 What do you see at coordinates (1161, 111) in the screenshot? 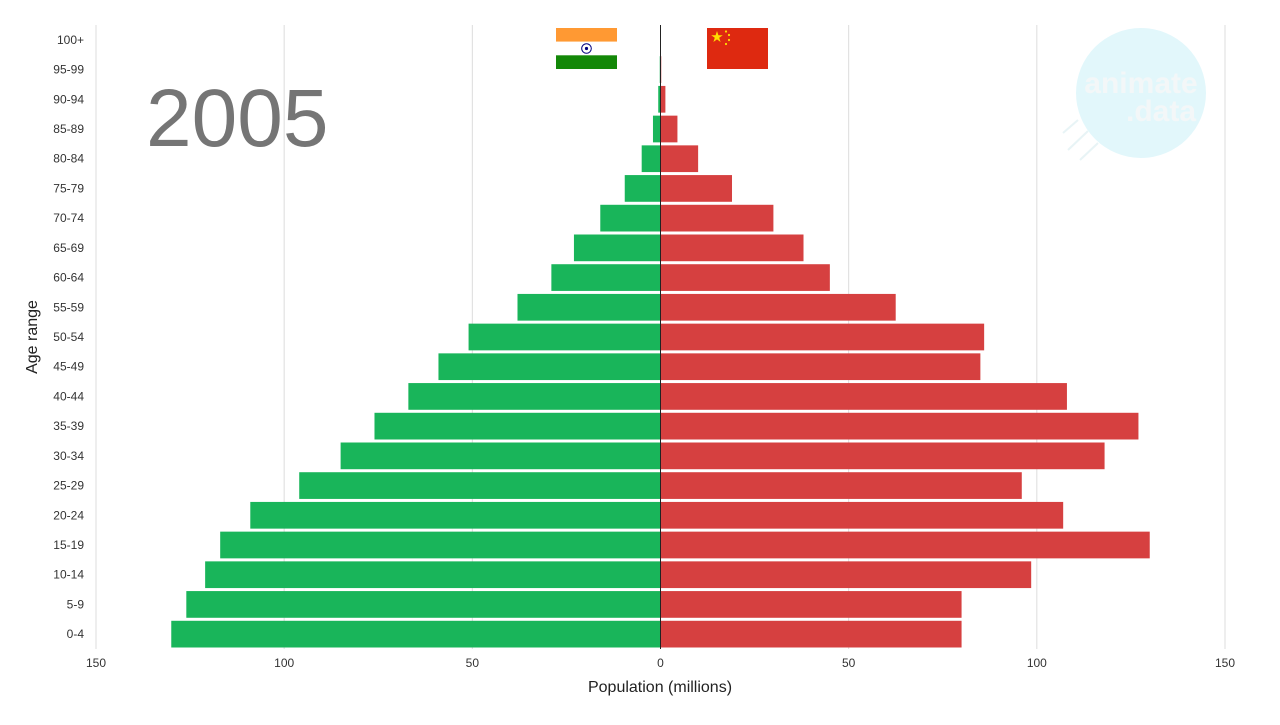
I see `logo-text-line2: .data` at bounding box center [1161, 111].